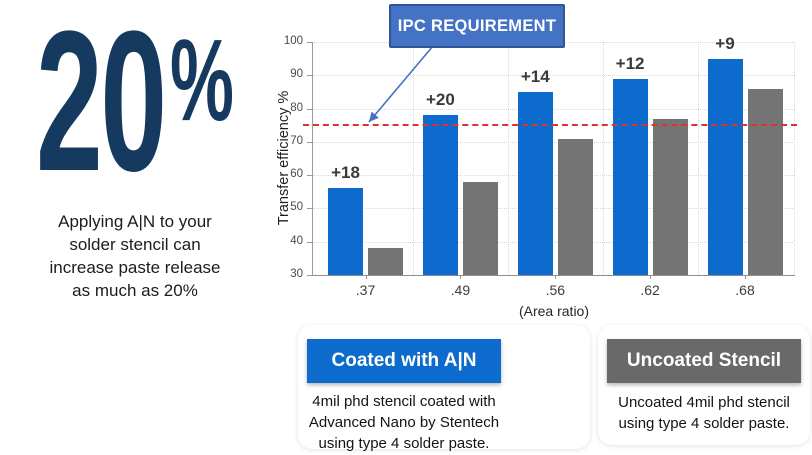 This screenshot has height=455, width=812. What do you see at coordinates (296, 240) in the screenshot?
I see `y-tick-label: 40` at bounding box center [296, 240].